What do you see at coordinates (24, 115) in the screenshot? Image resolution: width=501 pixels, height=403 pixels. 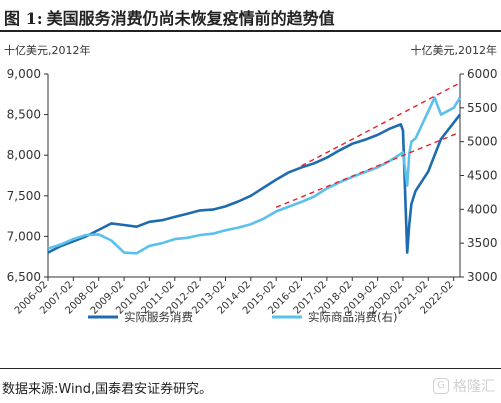 I see `left-tick-label: 8,500` at bounding box center [24, 115].